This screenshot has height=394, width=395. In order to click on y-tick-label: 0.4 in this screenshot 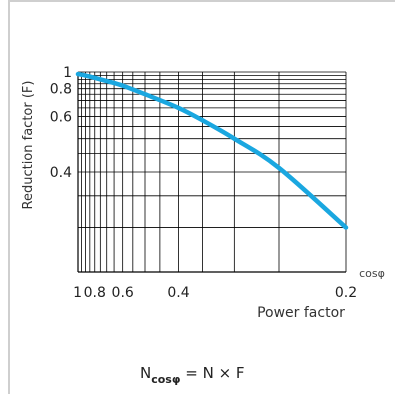, I will do `click(61, 173)`.